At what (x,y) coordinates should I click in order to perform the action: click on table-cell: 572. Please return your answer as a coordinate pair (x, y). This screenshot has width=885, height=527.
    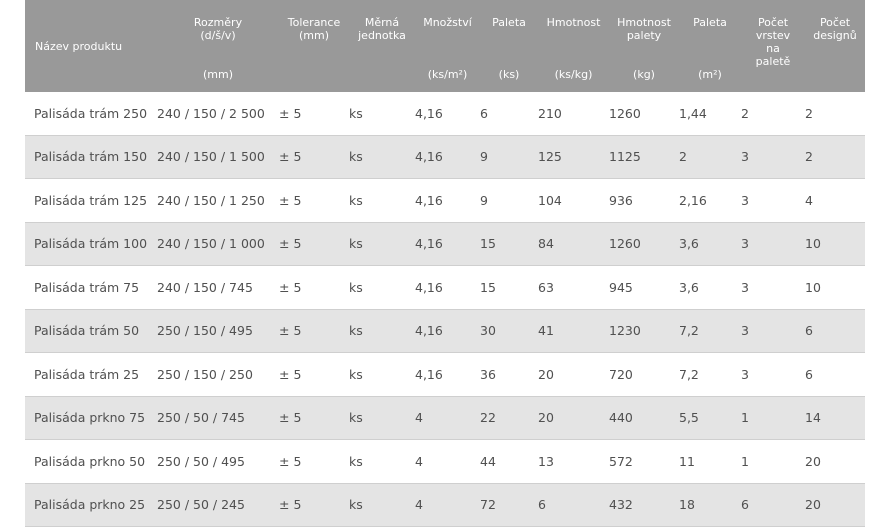
    Looking at the image, I should click on (644, 461).